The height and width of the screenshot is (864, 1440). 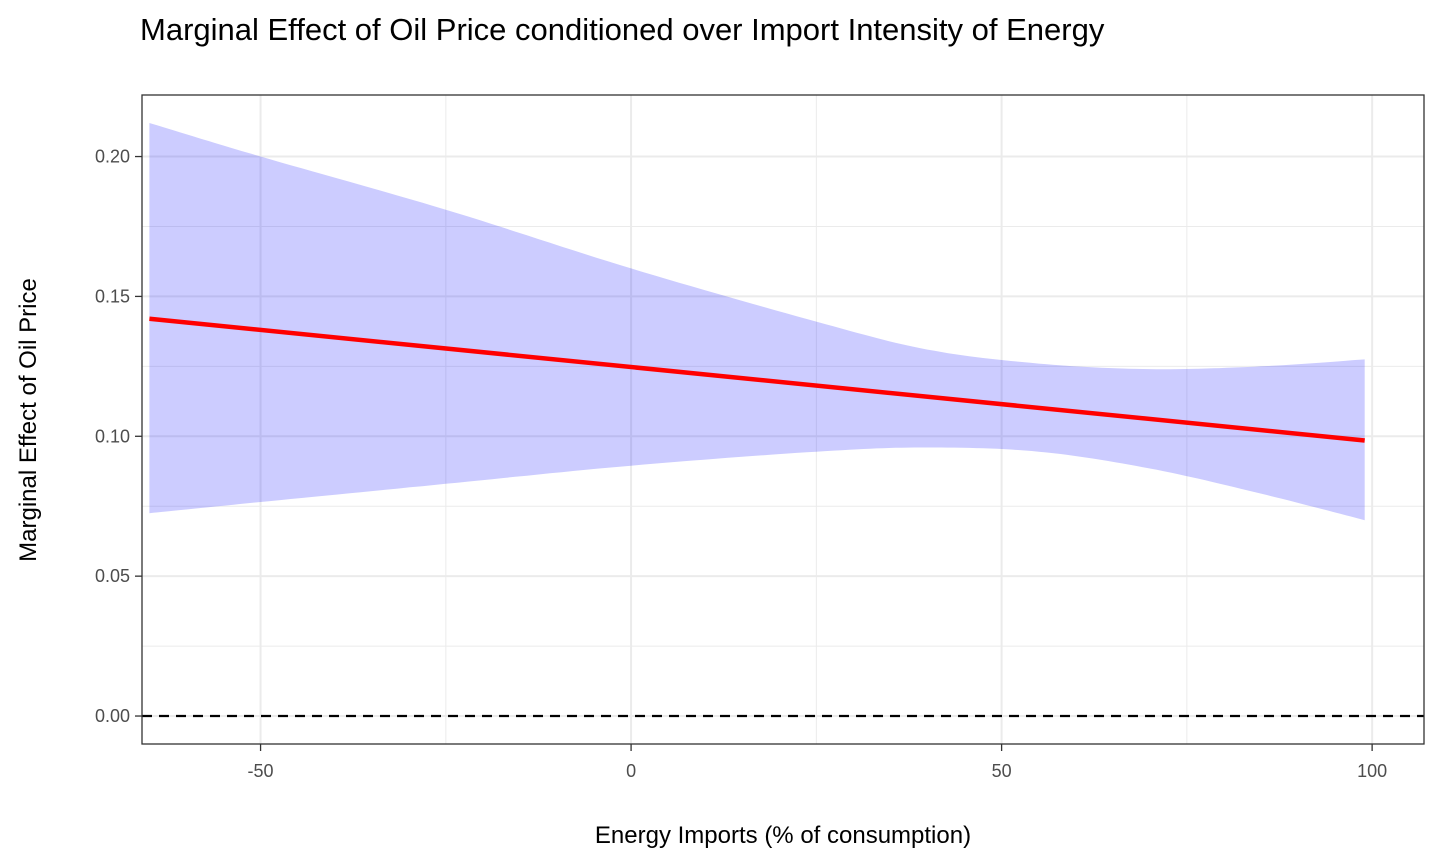 I want to click on y-tick-label: 0.20, so click(x=112, y=157).